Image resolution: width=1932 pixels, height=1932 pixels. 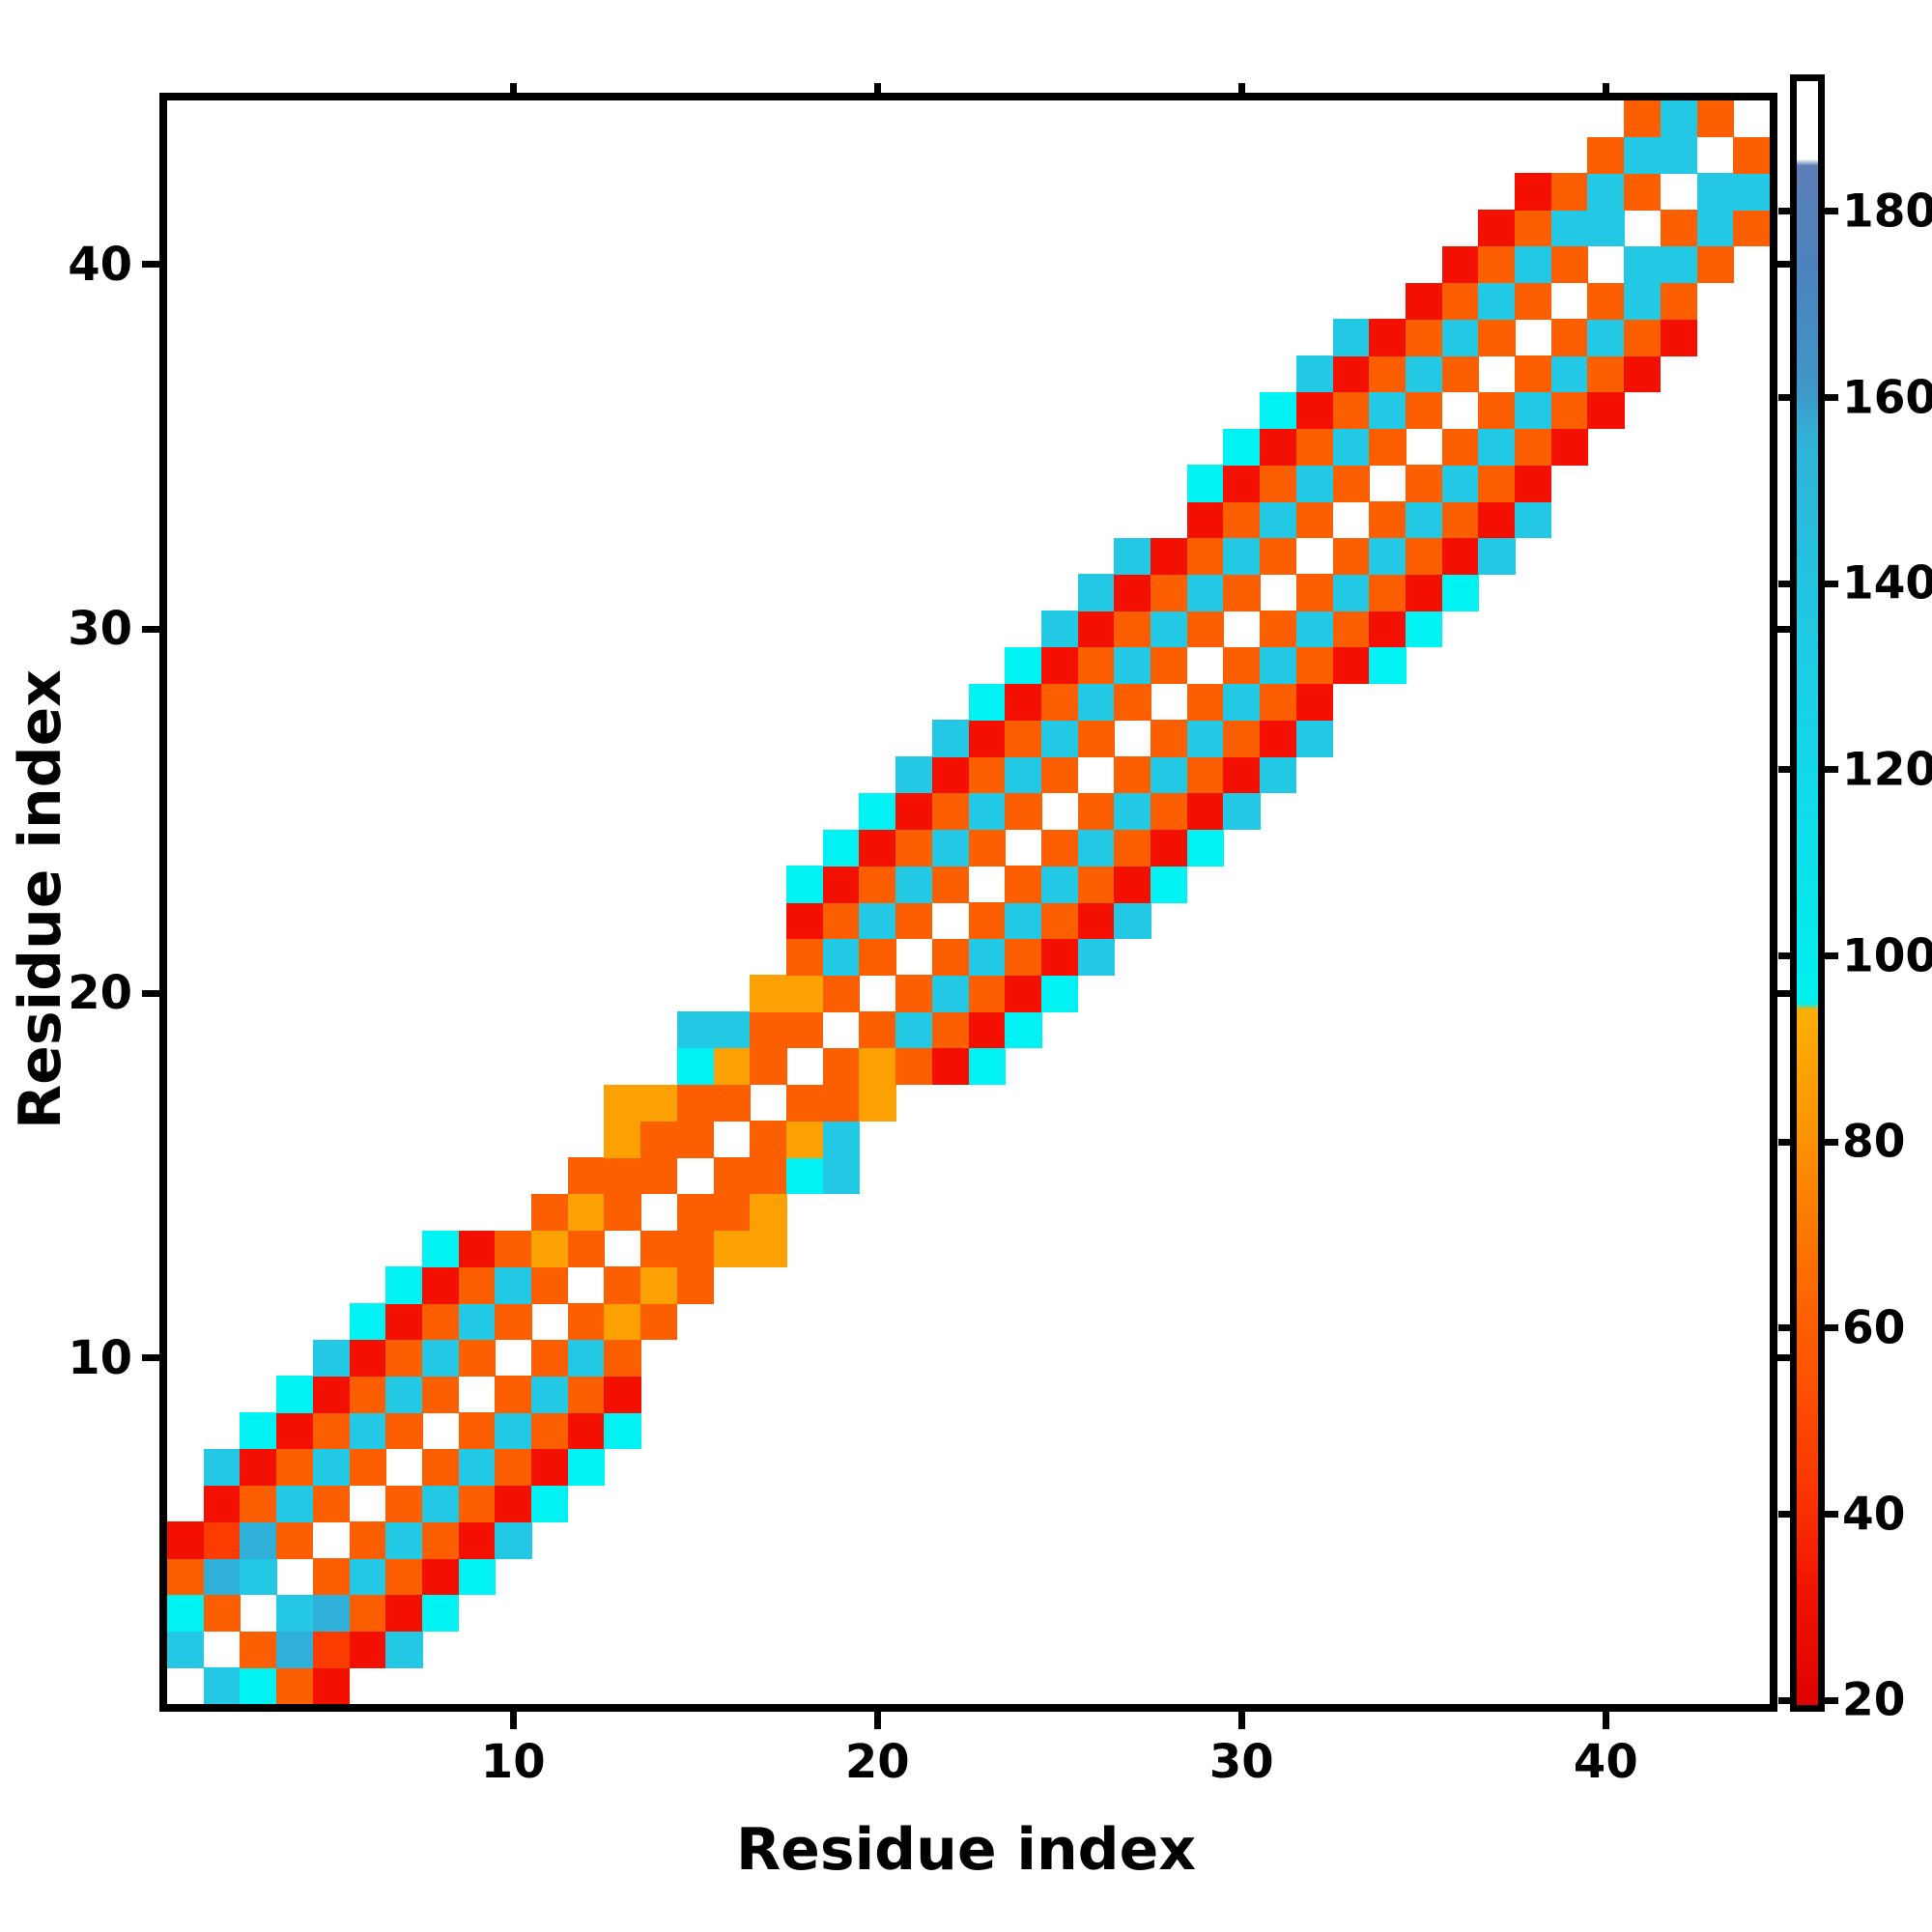 What do you see at coordinates (150, 265) in the screenshot?
I see `y-tick` at bounding box center [150, 265].